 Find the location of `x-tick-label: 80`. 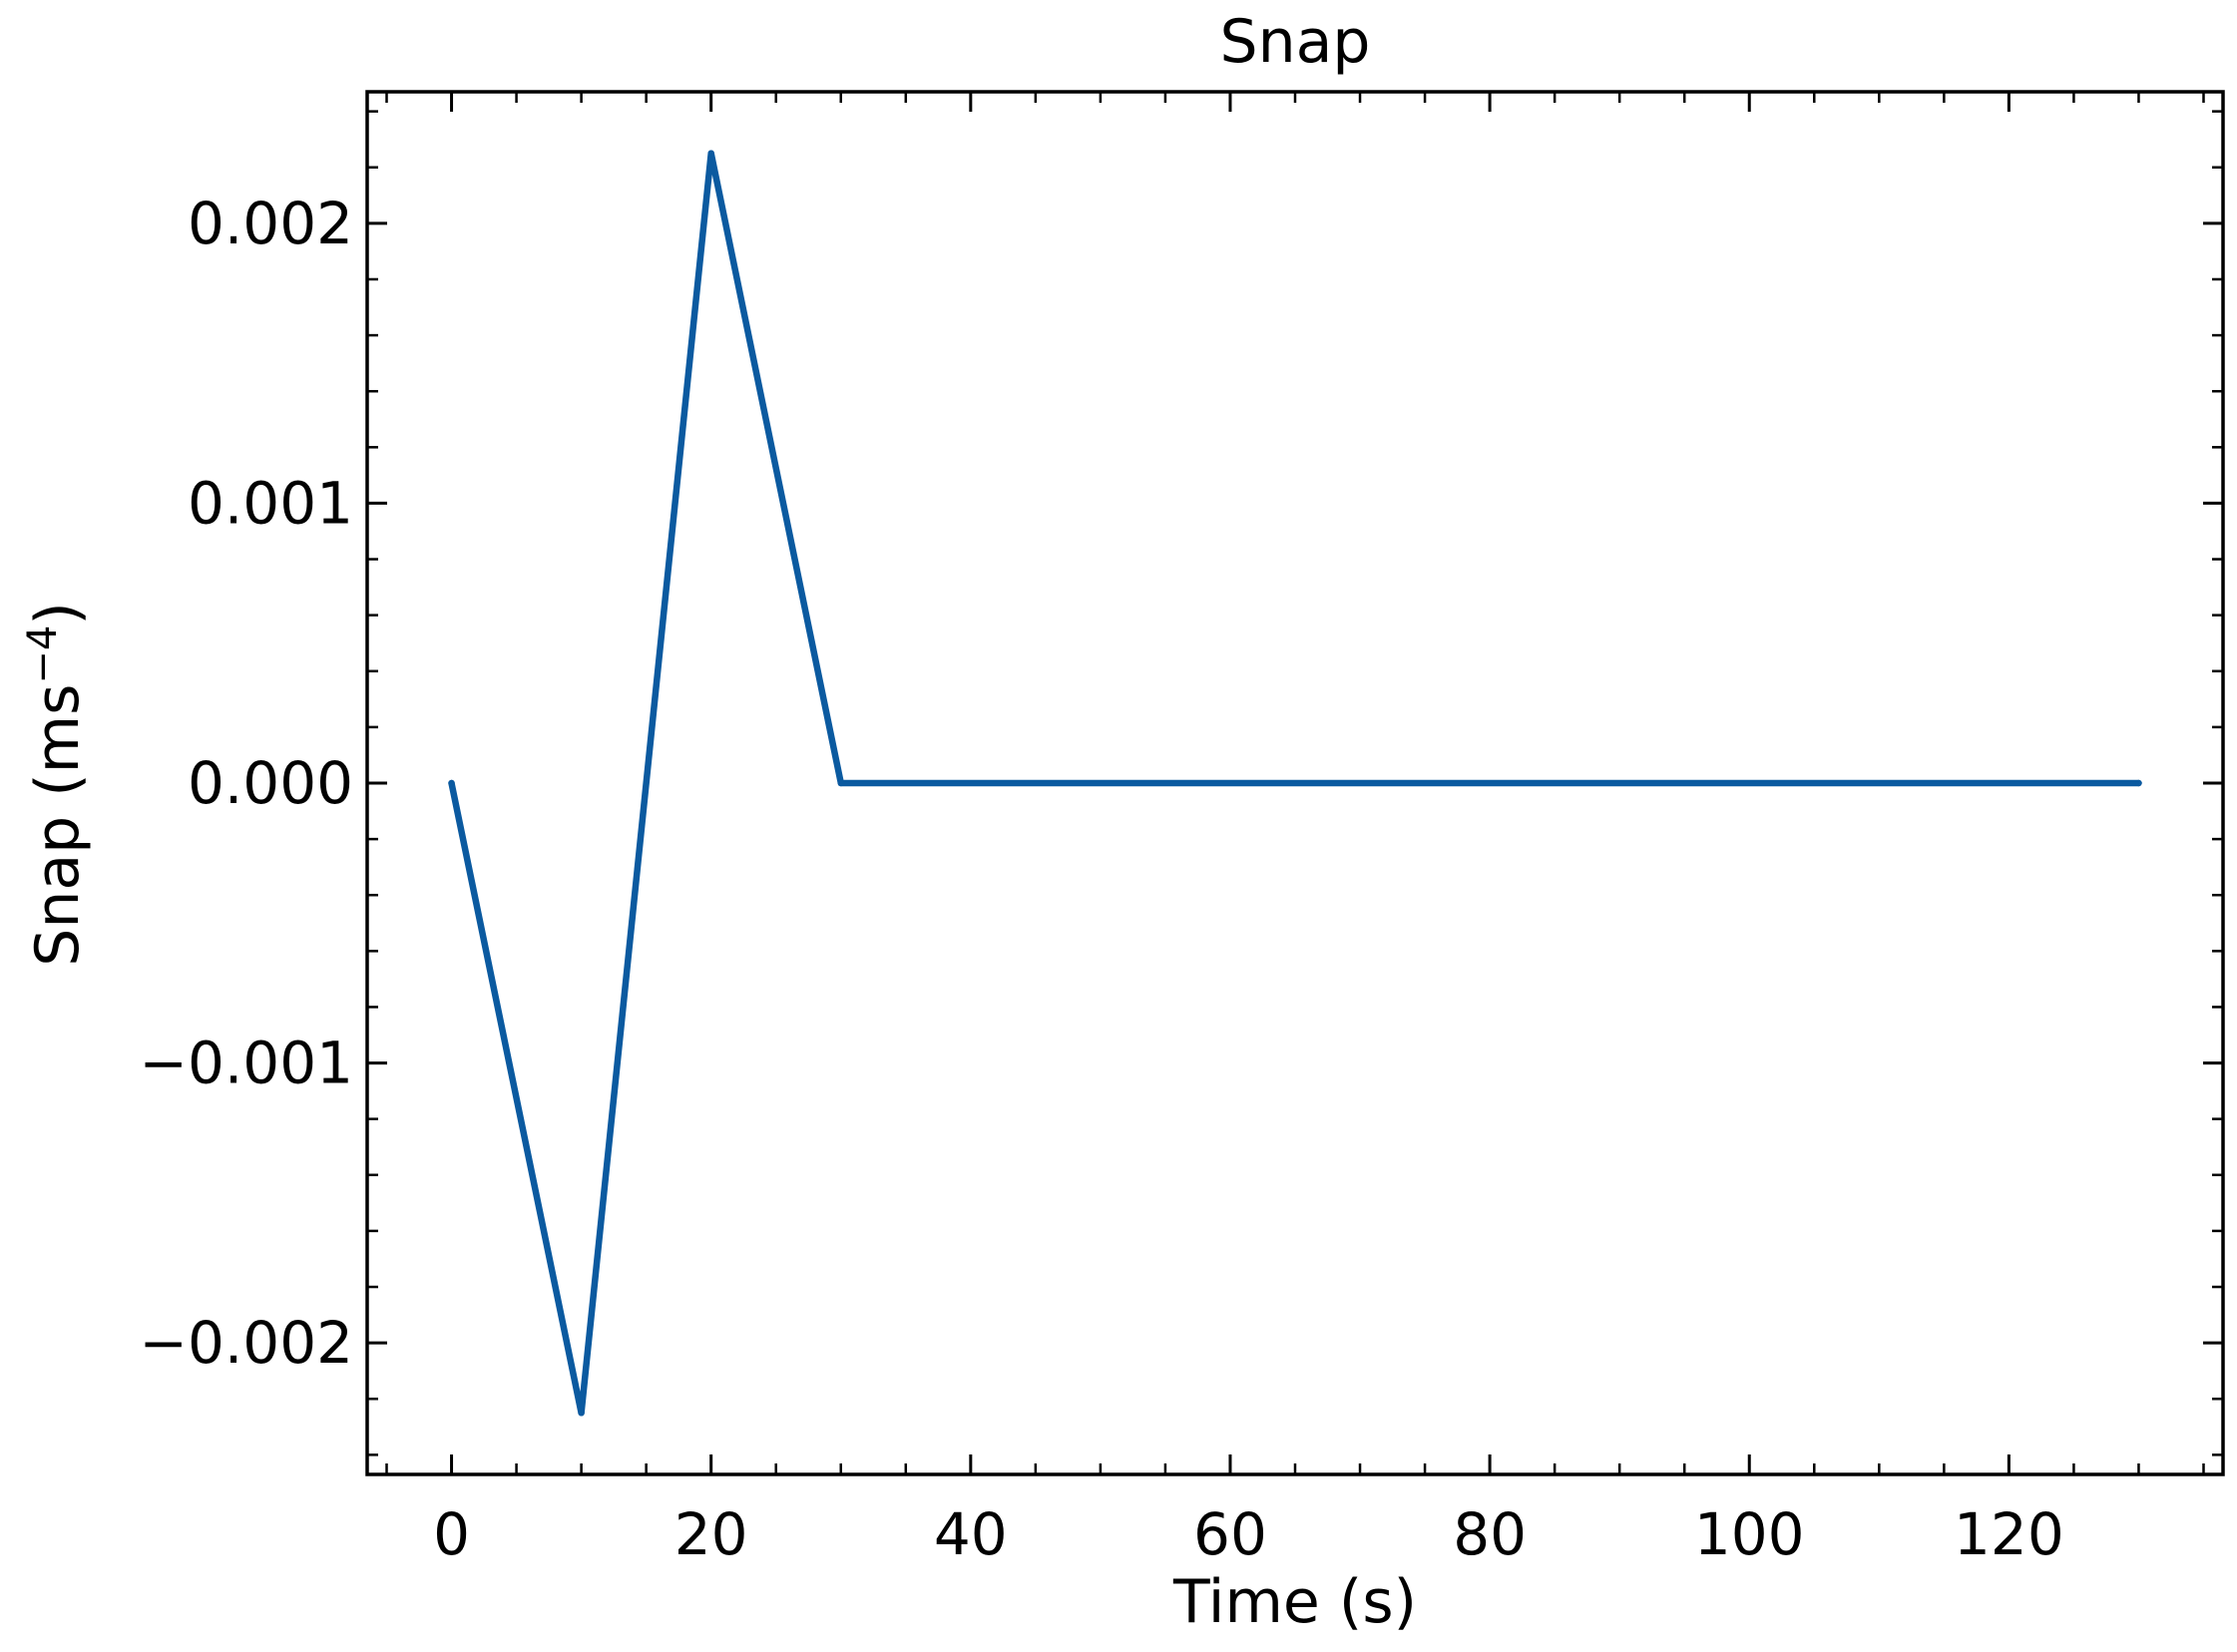

x-tick-label: 80 is located at coordinates (1490, 1534).